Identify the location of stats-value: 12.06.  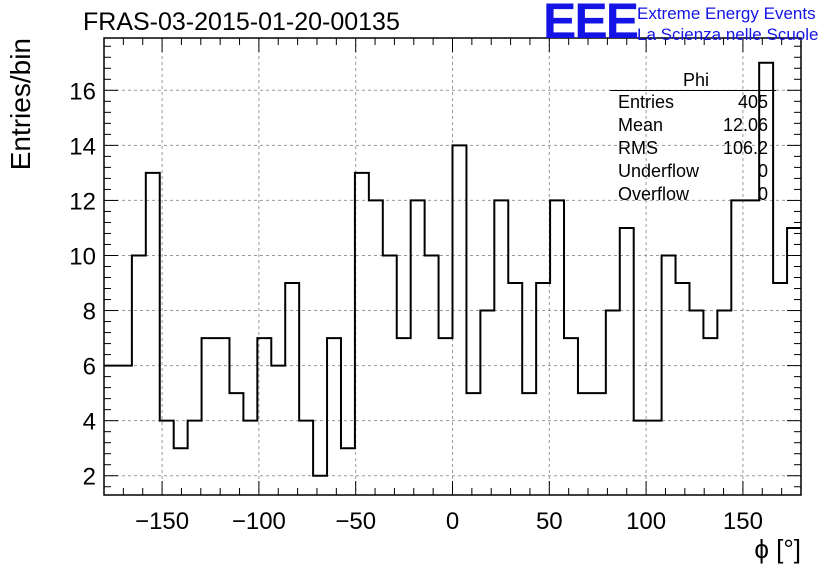
(745, 125).